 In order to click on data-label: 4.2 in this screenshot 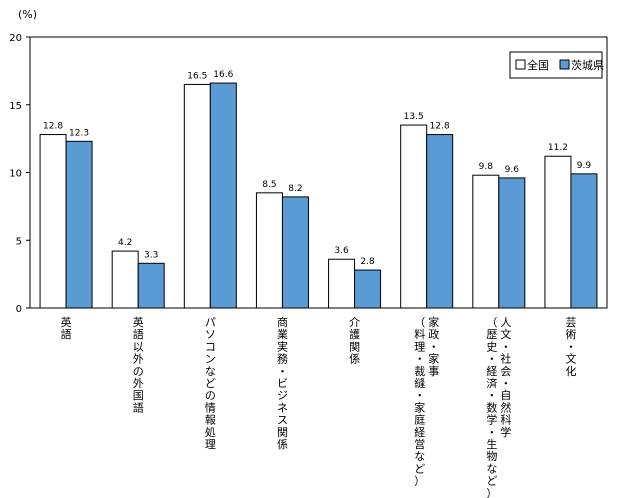, I will do `click(125, 243)`.